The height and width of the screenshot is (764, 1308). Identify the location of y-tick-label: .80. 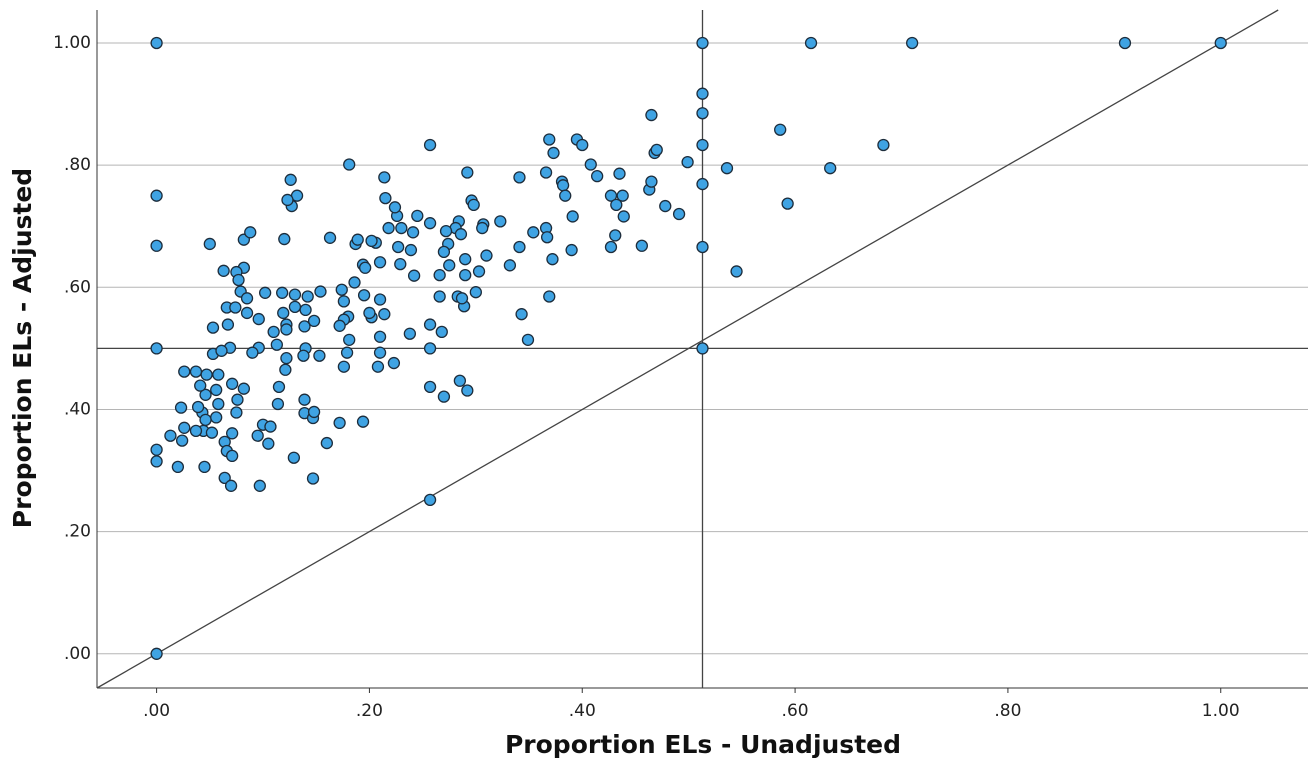
(77, 165).